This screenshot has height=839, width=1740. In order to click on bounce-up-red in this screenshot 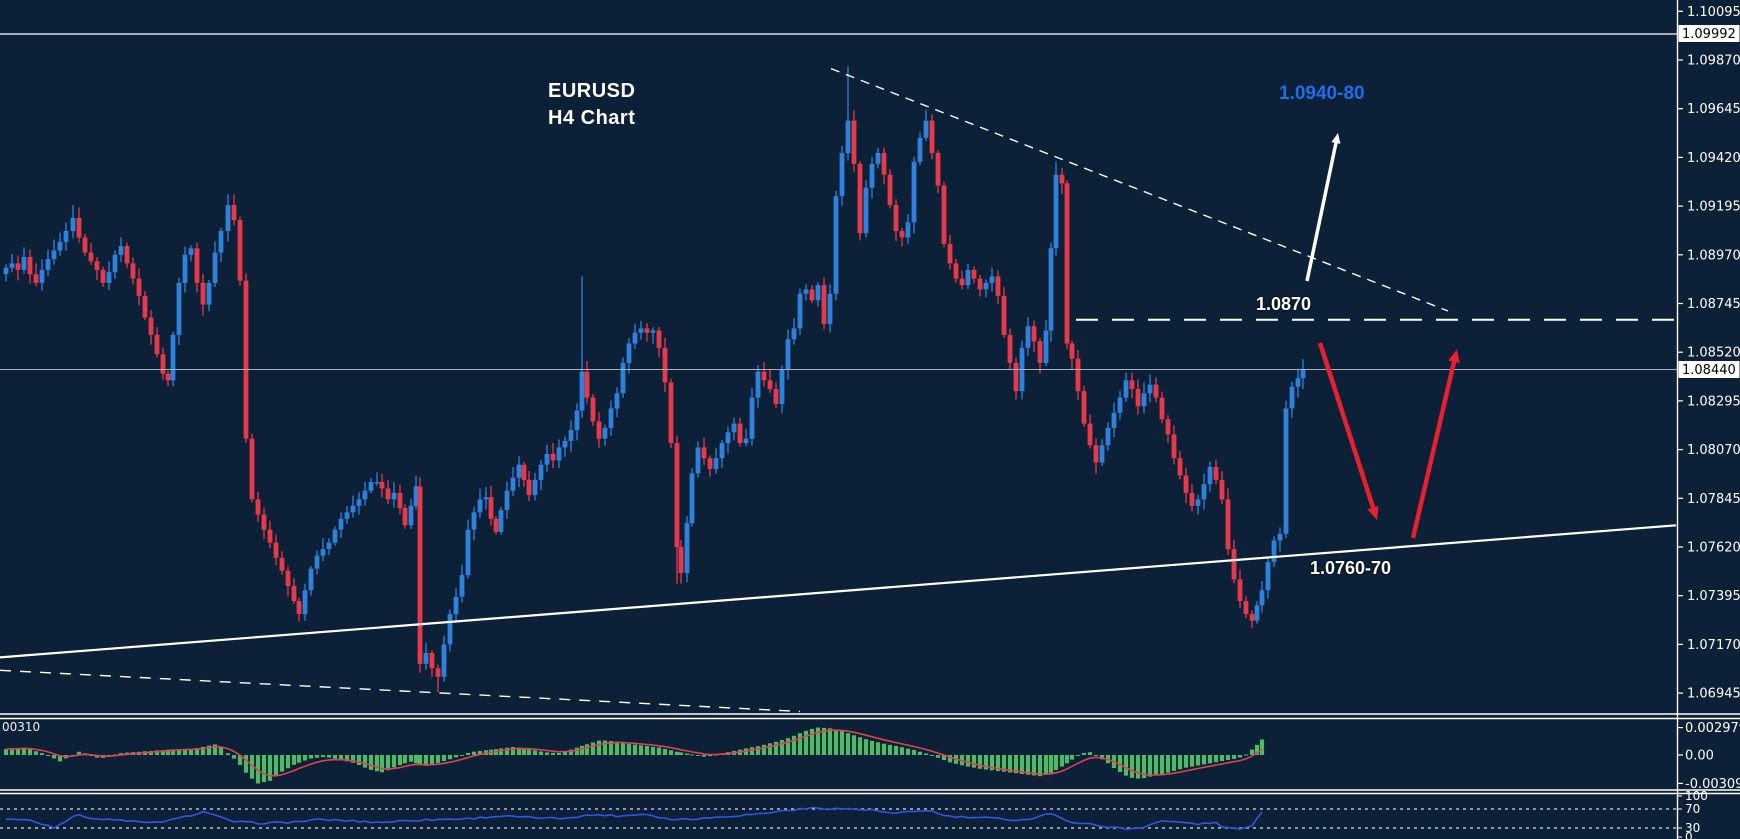, I will do `click(1433, 449)`.